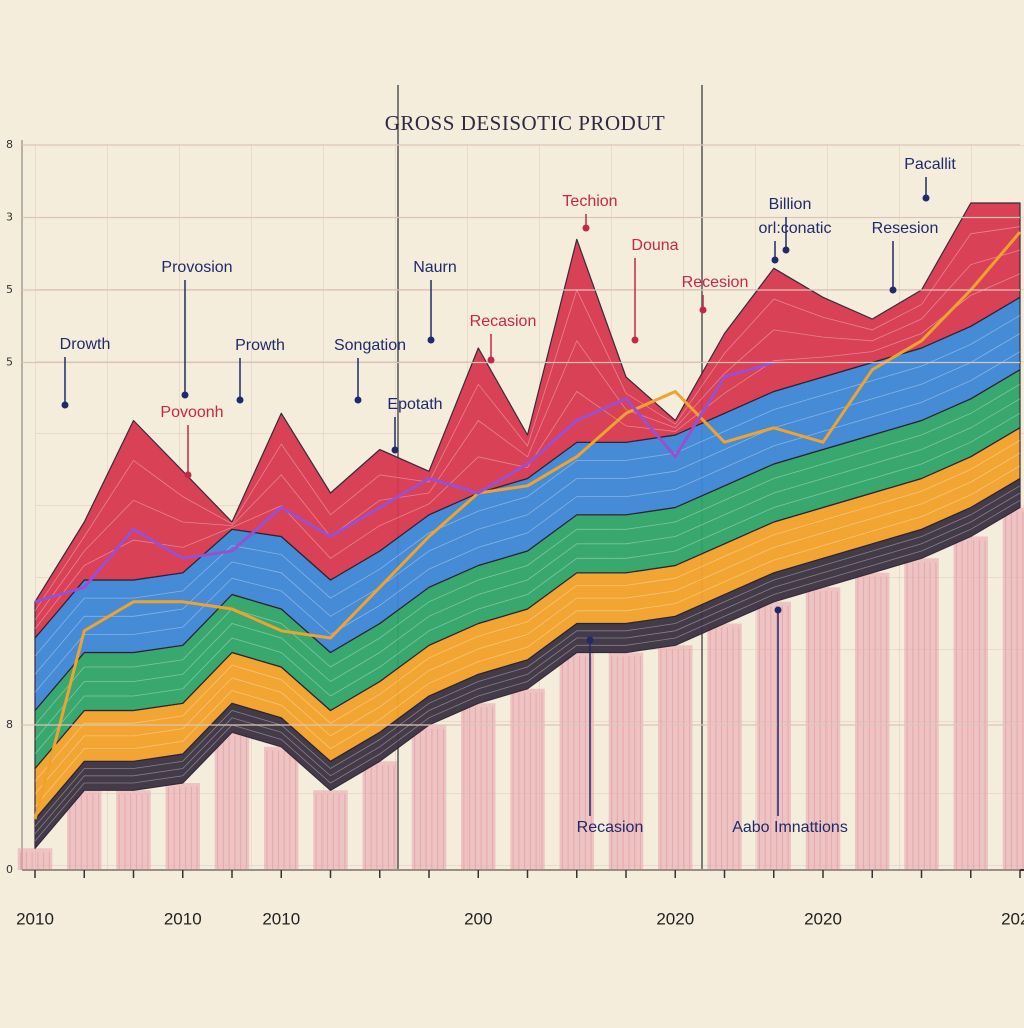 This screenshot has height=1028, width=1024. I want to click on annotation: Resesion, so click(905, 228).